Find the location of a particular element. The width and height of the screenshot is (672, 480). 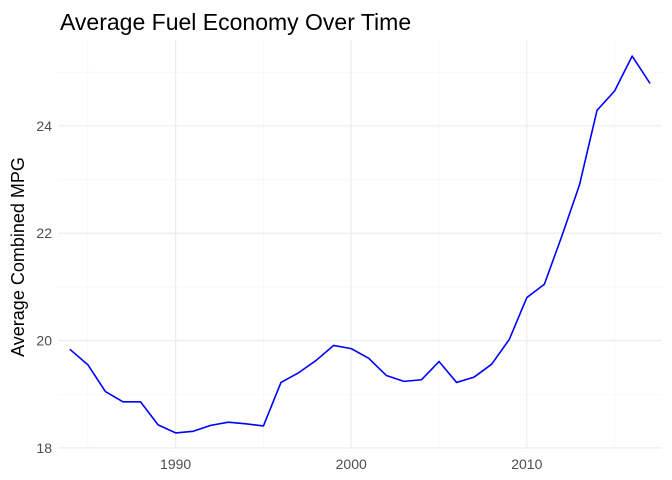

x-tick-label: 2010 is located at coordinates (526, 464).